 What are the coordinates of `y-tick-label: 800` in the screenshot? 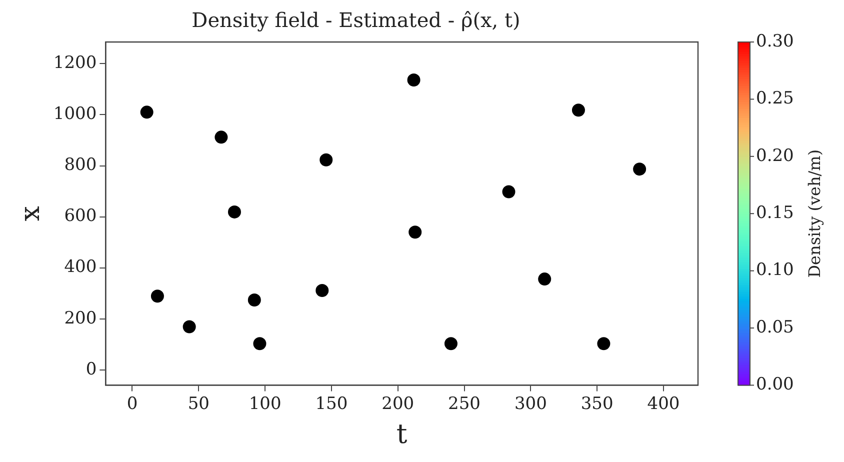 It's located at (80, 165).